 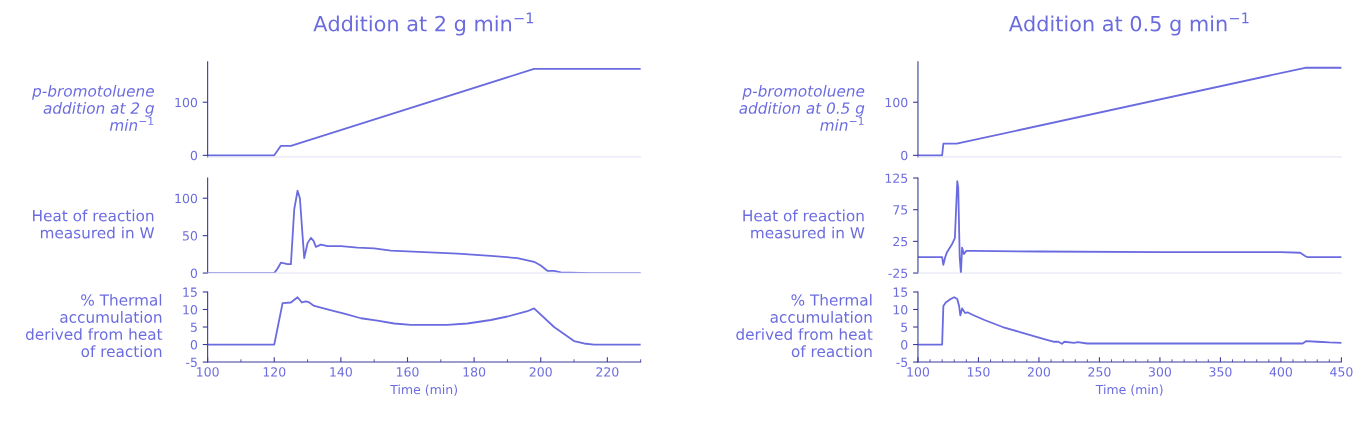 What do you see at coordinates (978, 372) in the screenshot?
I see `x-tick-label: 150` at bounding box center [978, 372].